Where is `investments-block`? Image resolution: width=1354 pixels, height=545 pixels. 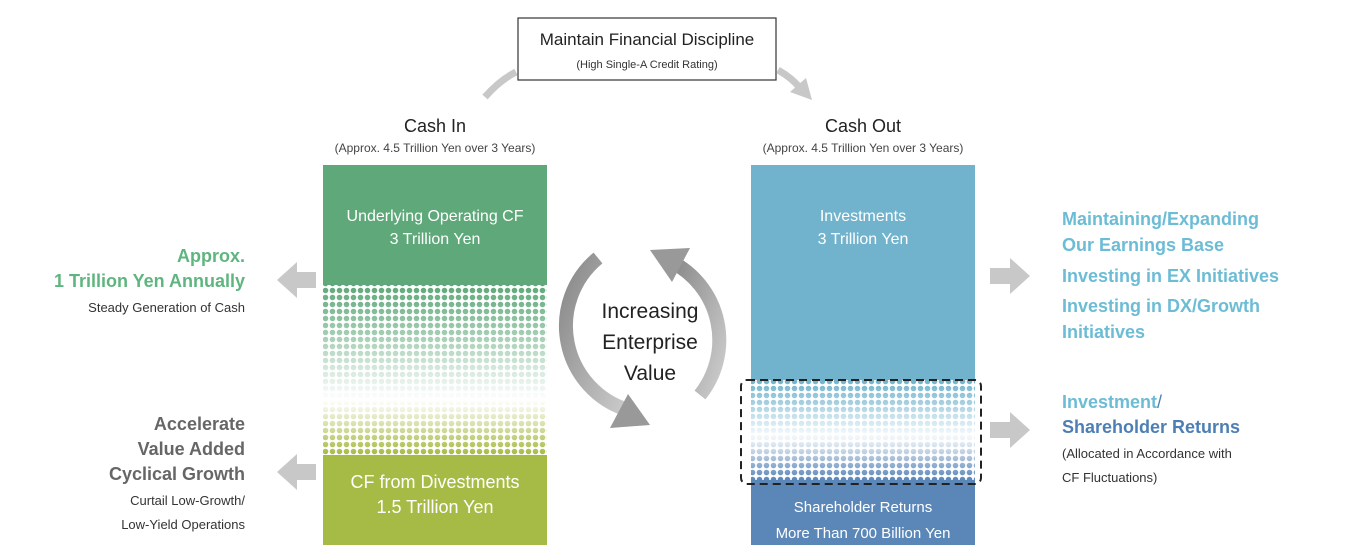
investments-block is located at coordinates (863, 272).